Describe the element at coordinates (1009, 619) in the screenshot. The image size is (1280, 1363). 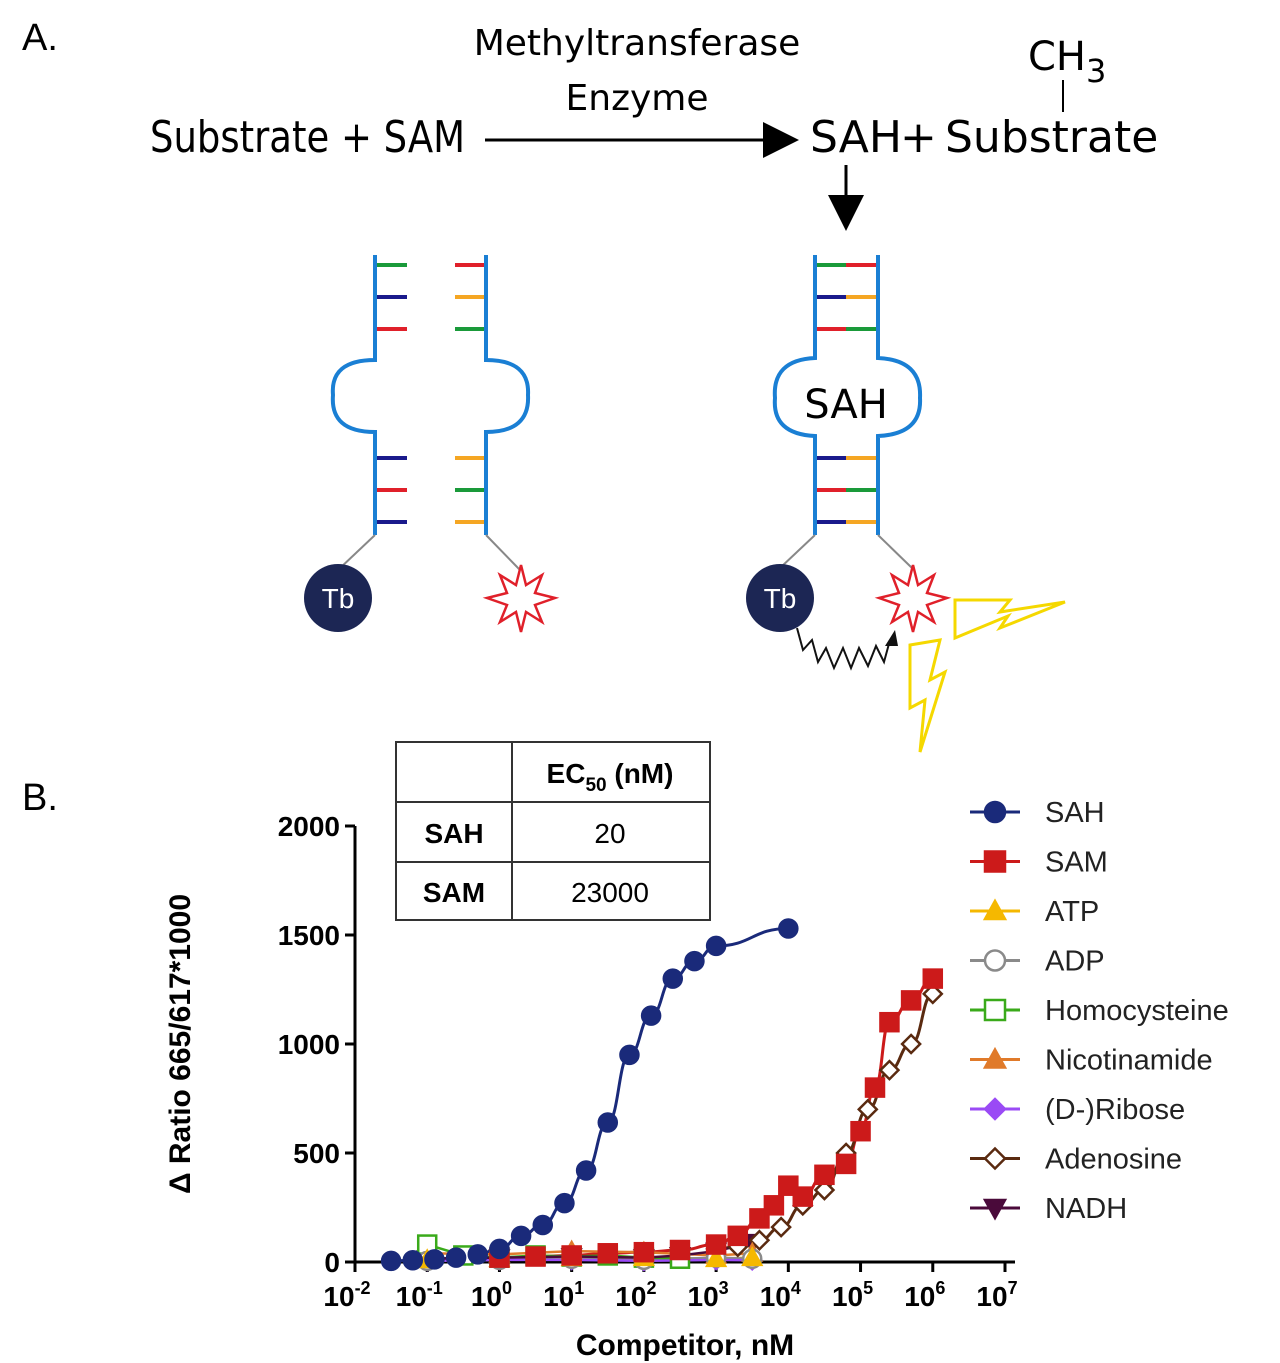
I see `emission-bolt-icon` at that location.